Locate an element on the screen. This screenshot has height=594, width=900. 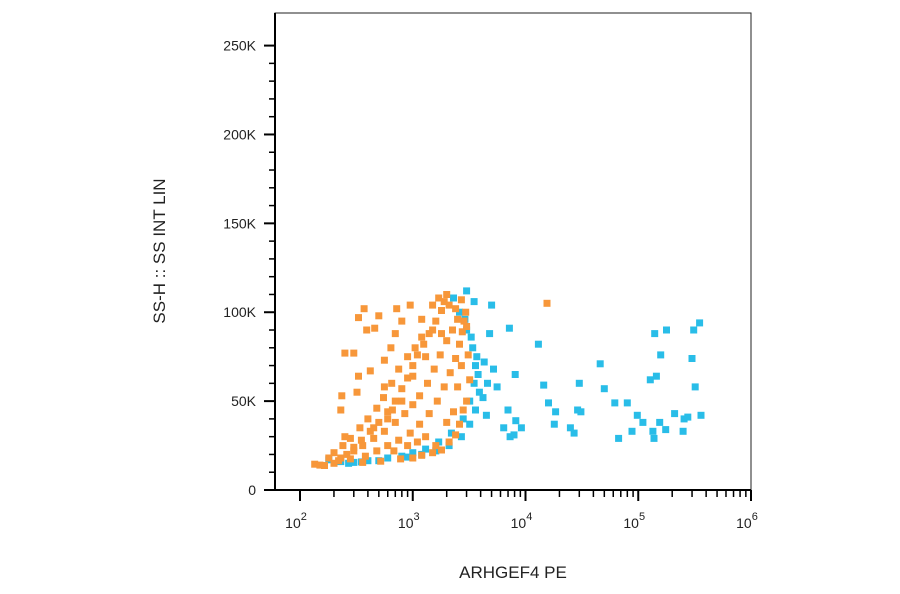
x-axis-title: ARHGEF4 PE is located at coordinates (513, 572).